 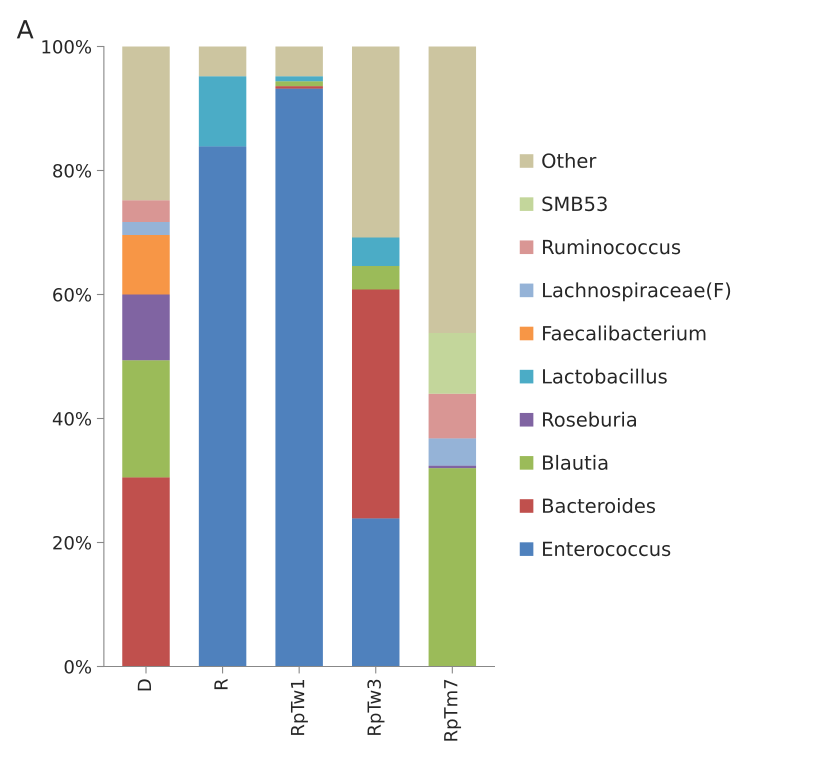 I want to click on x-tick-label: RpTw3, so click(x=375, y=707).